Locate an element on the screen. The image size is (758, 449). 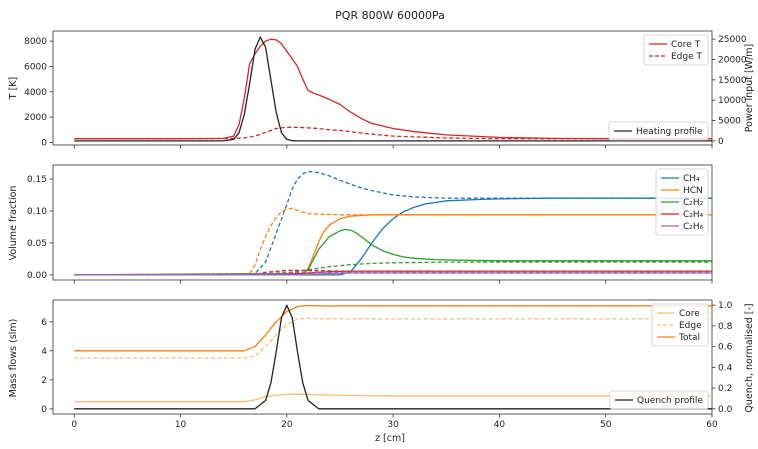
temperature-y-label: T [K] is located at coordinates (13, 88).